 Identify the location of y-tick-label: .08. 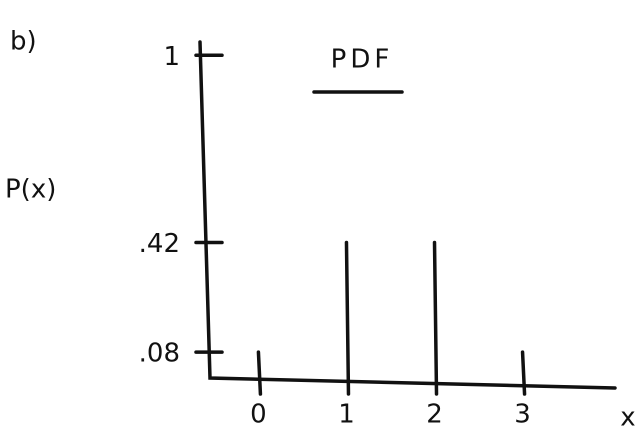
(159, 354).